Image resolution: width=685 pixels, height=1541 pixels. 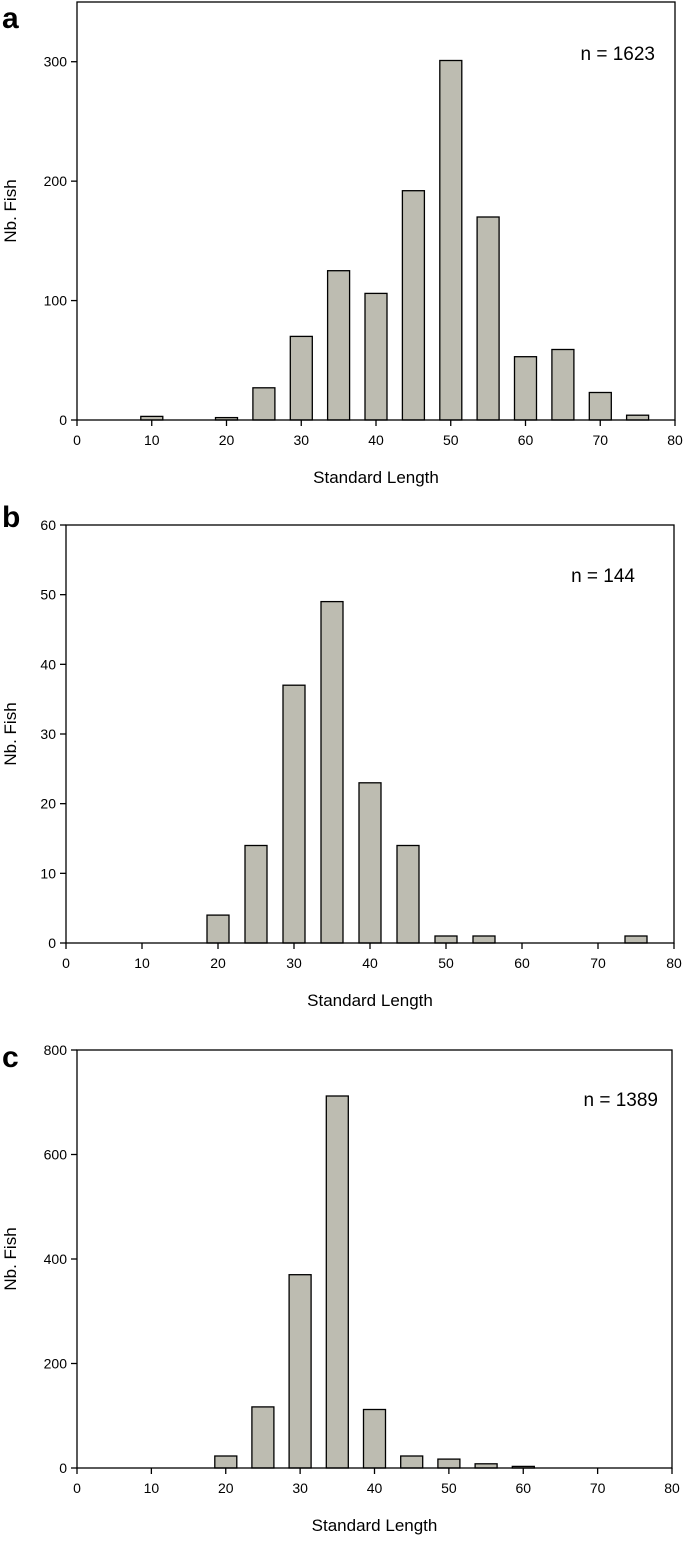 I want to click on y-tick-label: 400, so click(x=56, y=1259).